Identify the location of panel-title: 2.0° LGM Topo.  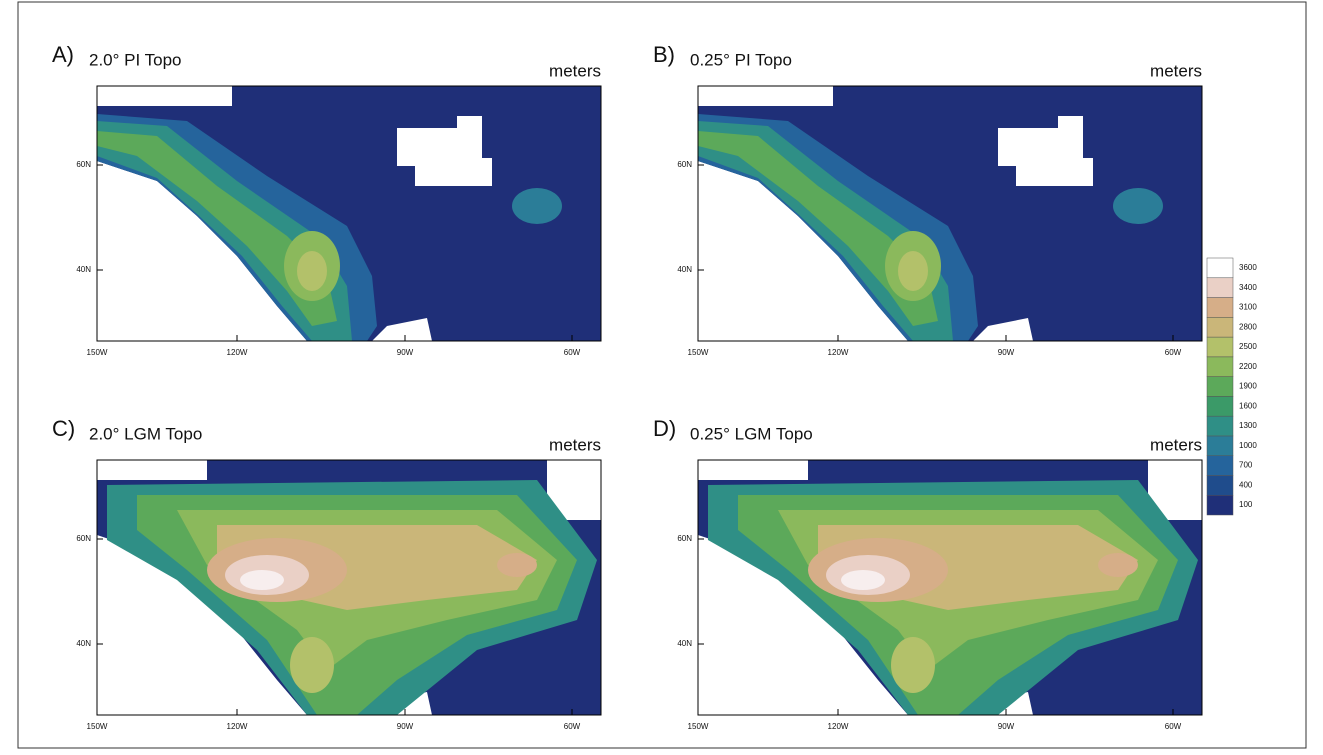
(145, 433).